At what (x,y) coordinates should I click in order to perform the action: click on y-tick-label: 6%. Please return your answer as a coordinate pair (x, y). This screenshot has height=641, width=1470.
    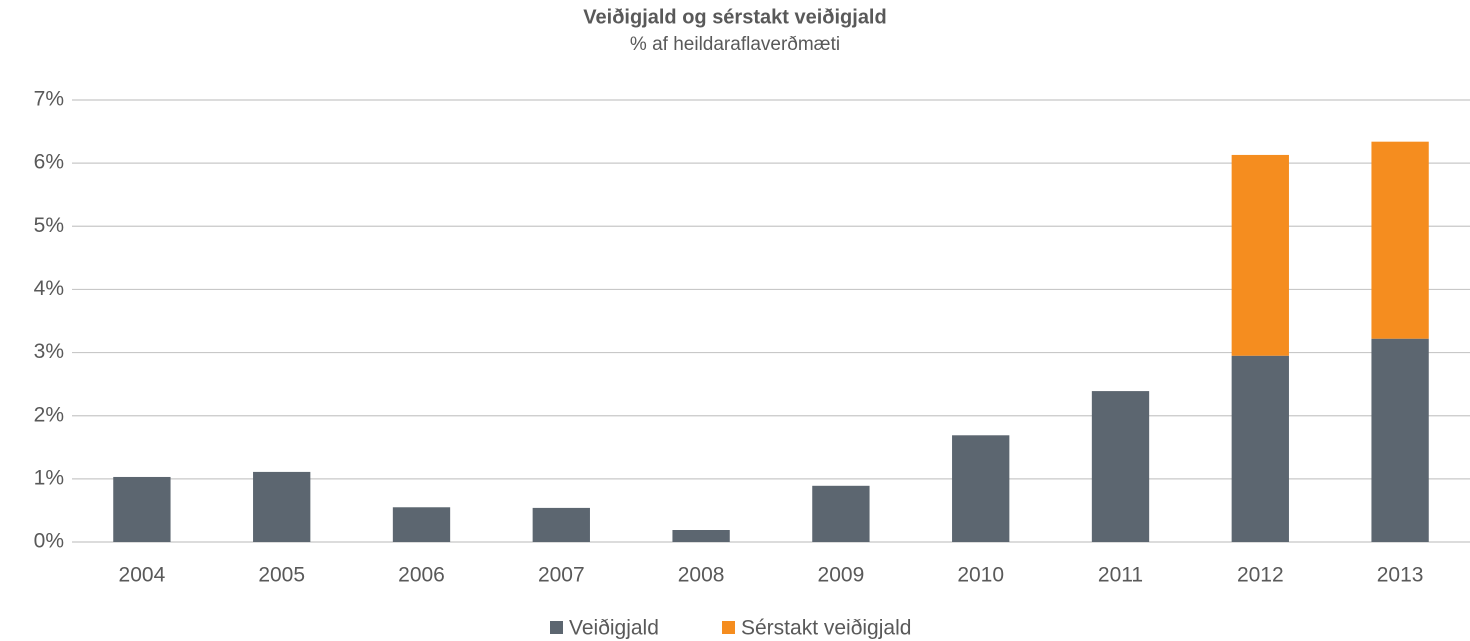
    Looking at the image, I should click on (49, 162).